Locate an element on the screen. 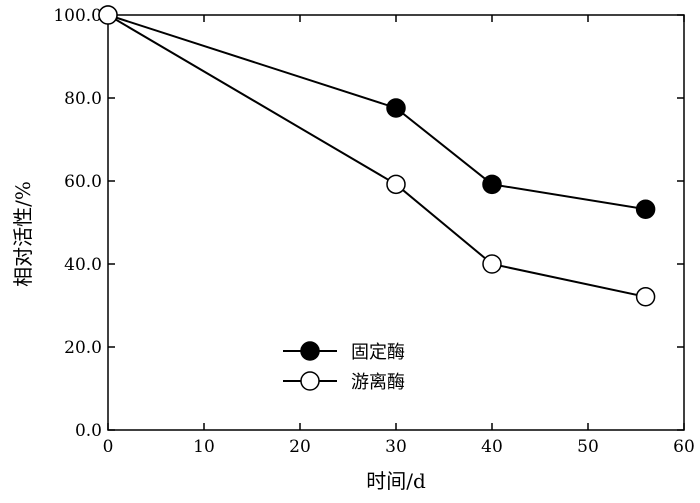 The height and width of the screenshot is (503, 700). x-tick-label: 0 is located at coordinates (108, 447).